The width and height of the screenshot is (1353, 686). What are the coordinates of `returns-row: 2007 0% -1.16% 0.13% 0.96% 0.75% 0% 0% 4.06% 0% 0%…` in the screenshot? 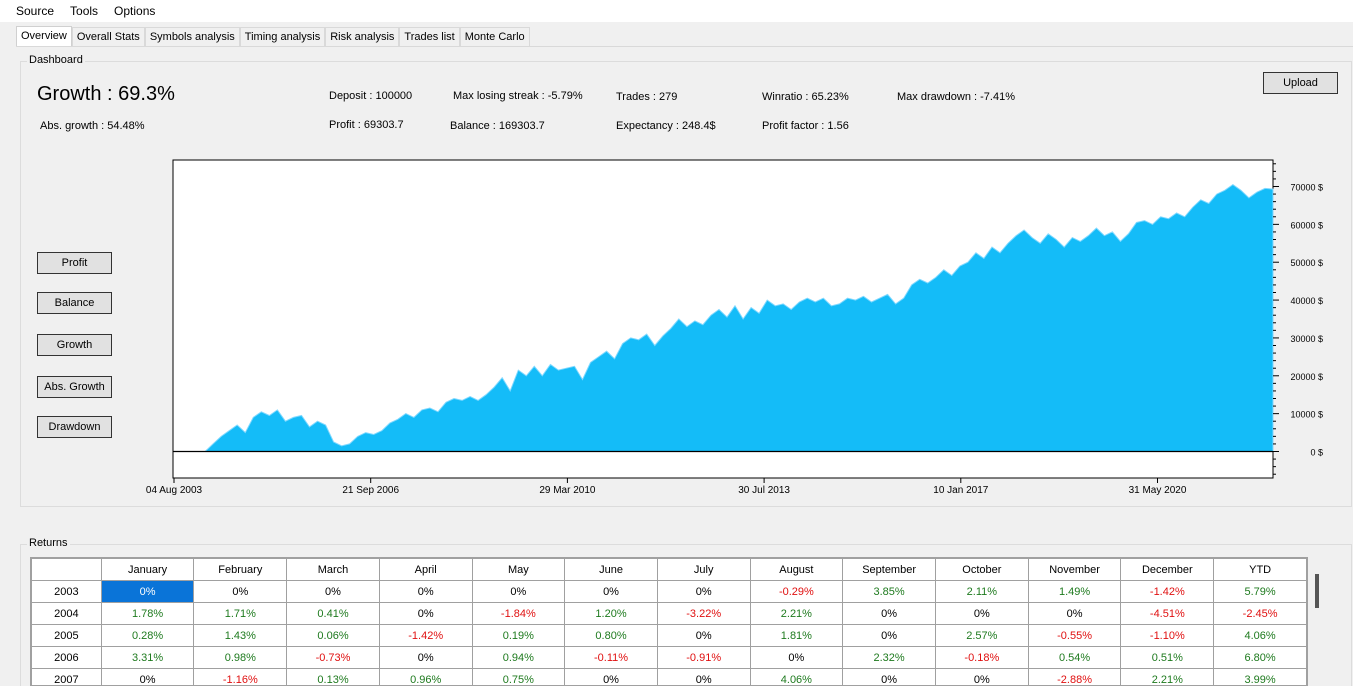 It's located at (669, 676).